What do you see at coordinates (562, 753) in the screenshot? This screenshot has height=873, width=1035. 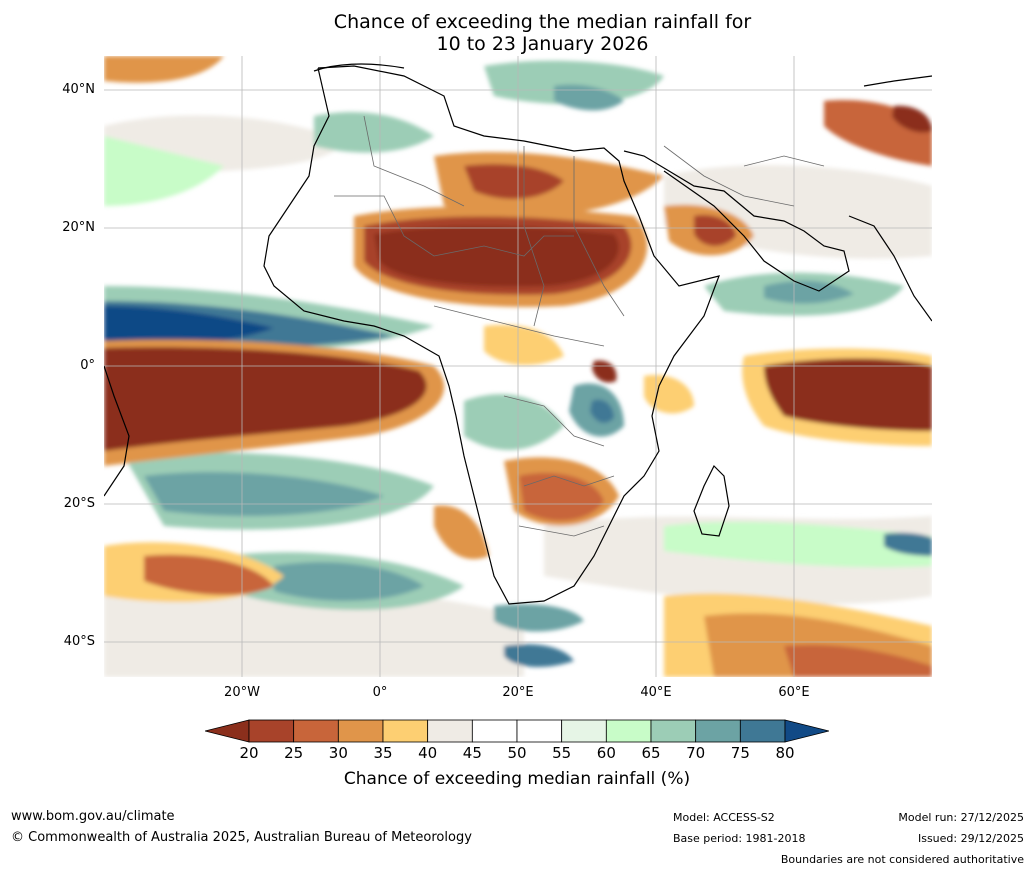 I see `colorbar-tick-label: 55` at bounding box center [562, 753].